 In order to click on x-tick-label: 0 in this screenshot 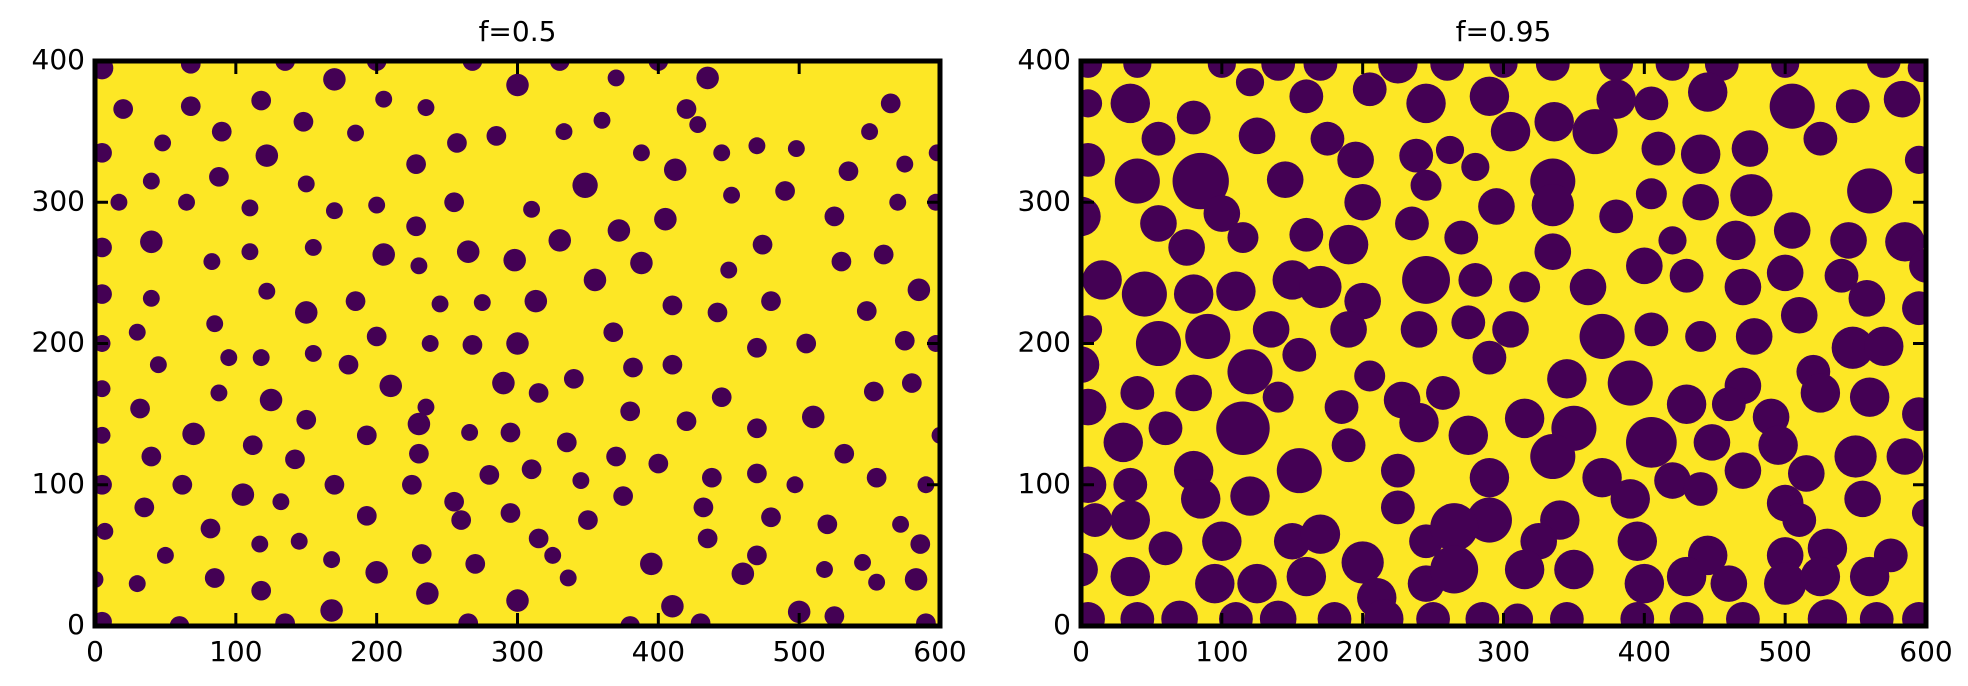, I will do `click(1081, 651)`.